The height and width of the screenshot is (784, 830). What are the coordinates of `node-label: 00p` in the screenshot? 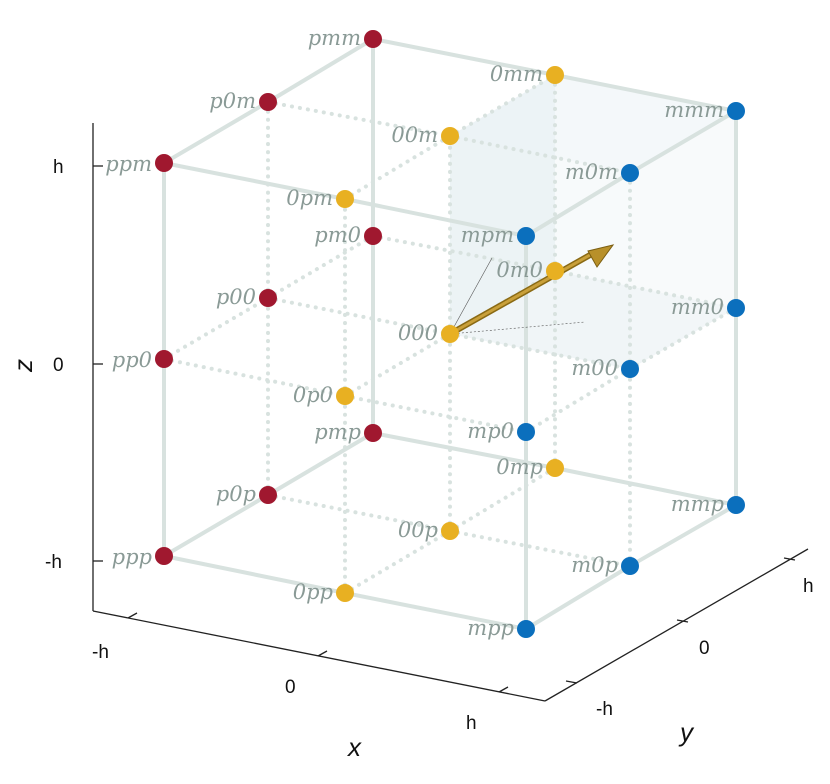 It's located at (418, 530).